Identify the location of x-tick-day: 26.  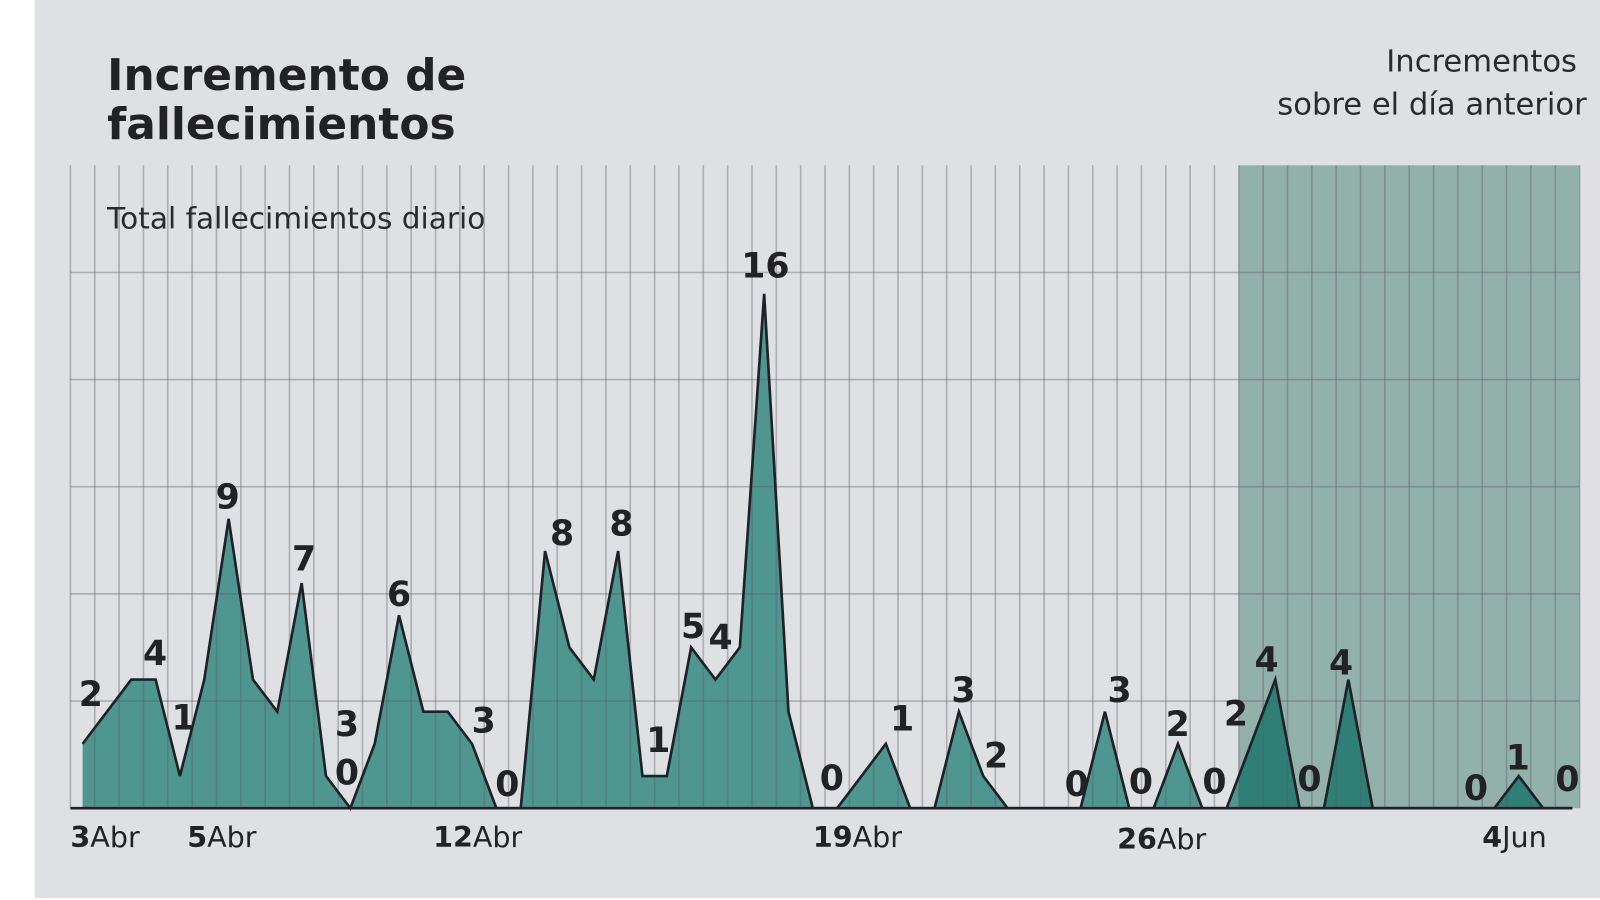
(1137, 839).